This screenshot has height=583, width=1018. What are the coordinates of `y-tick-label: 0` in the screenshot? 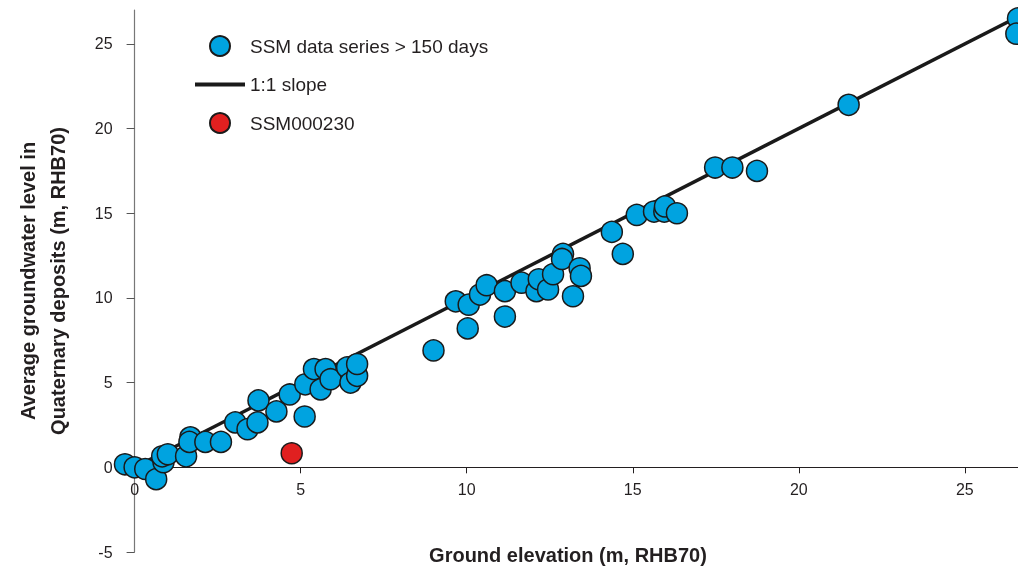 It's located at (108, 467).